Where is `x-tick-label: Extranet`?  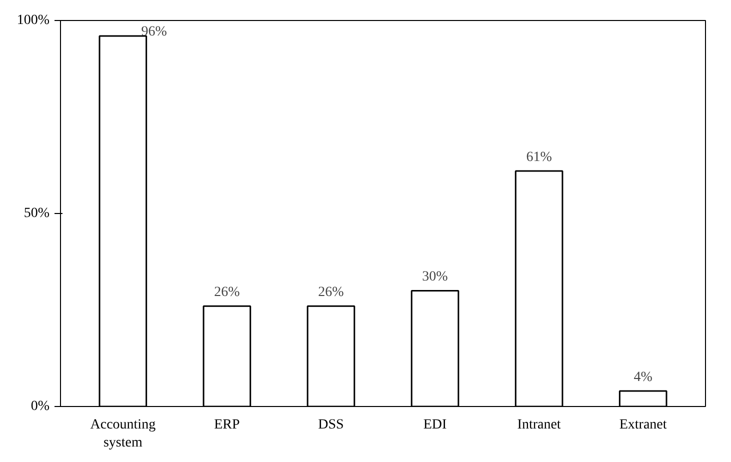
x-tick-label: Extranet is located at coordinates (643, 425).